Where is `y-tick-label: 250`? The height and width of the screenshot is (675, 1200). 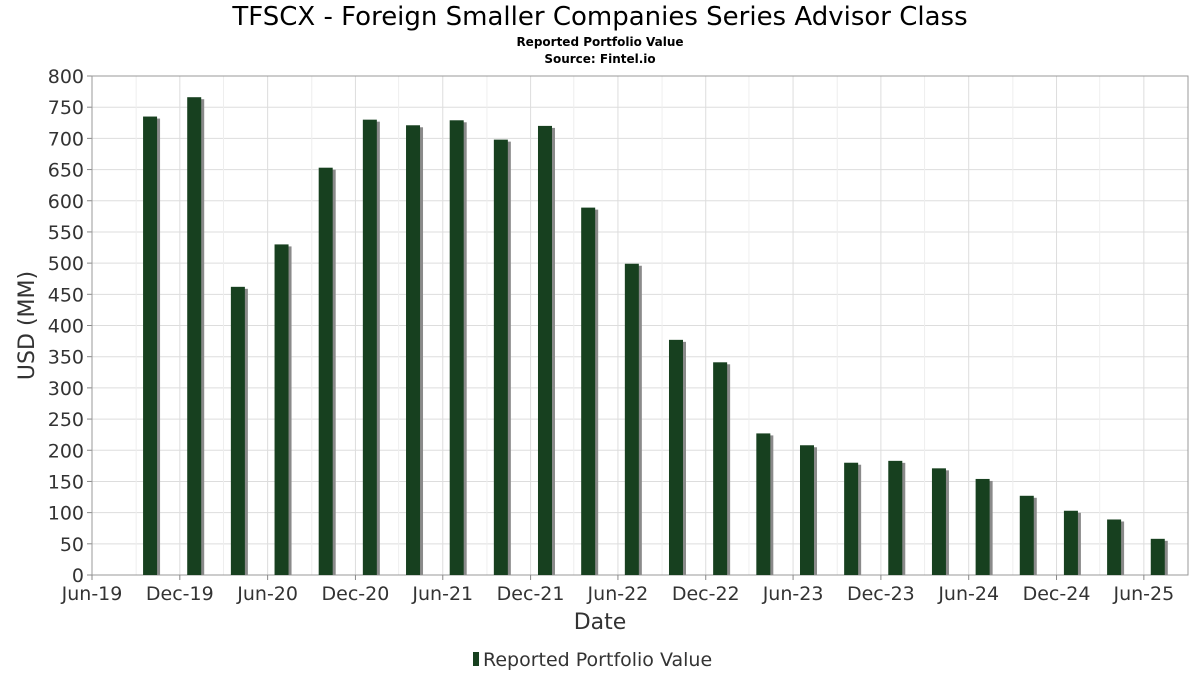 y-tick-label: 250 is located at coordinates (66, 420).